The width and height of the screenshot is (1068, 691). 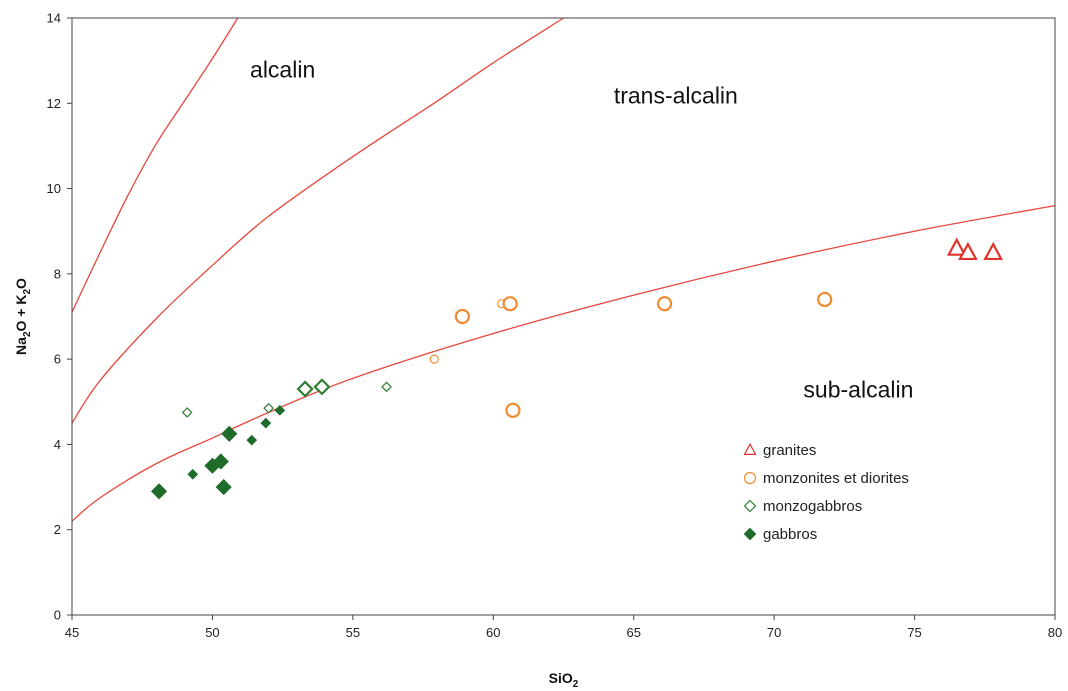 I want to click on x-tick-label: 55, so click(x=353, y=632).